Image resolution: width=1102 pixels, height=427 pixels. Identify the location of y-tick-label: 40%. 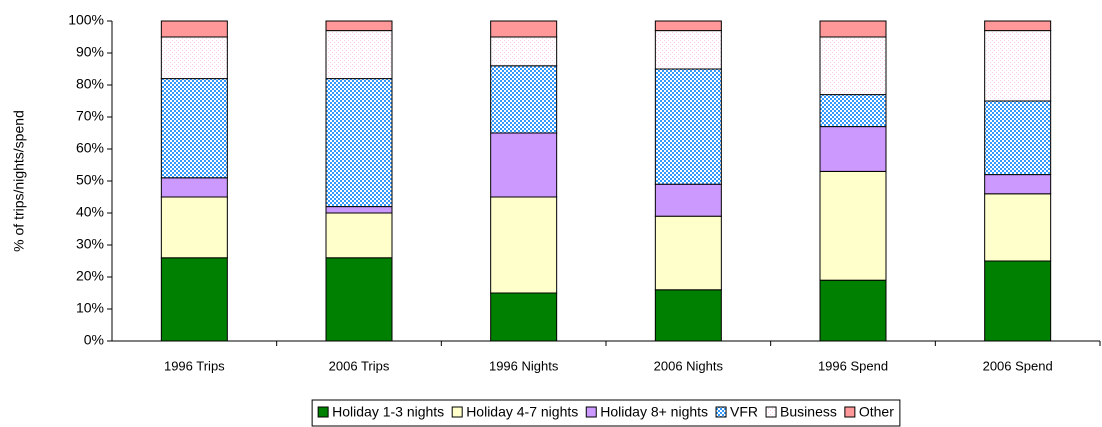
(90, 212).